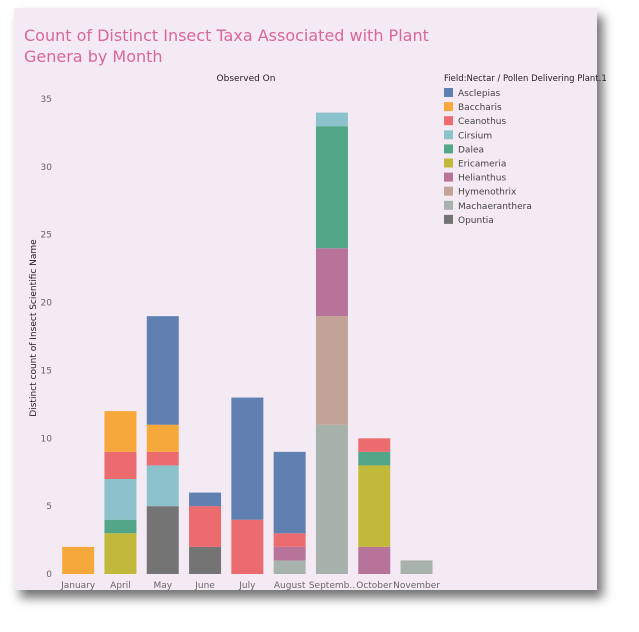 The height and width of the screenshot is (632, 639). What do you see at coordinates (448, 205) in the screenshot?
I see `legend-swatch-machaeranthera` at bounding box center [448, 205].